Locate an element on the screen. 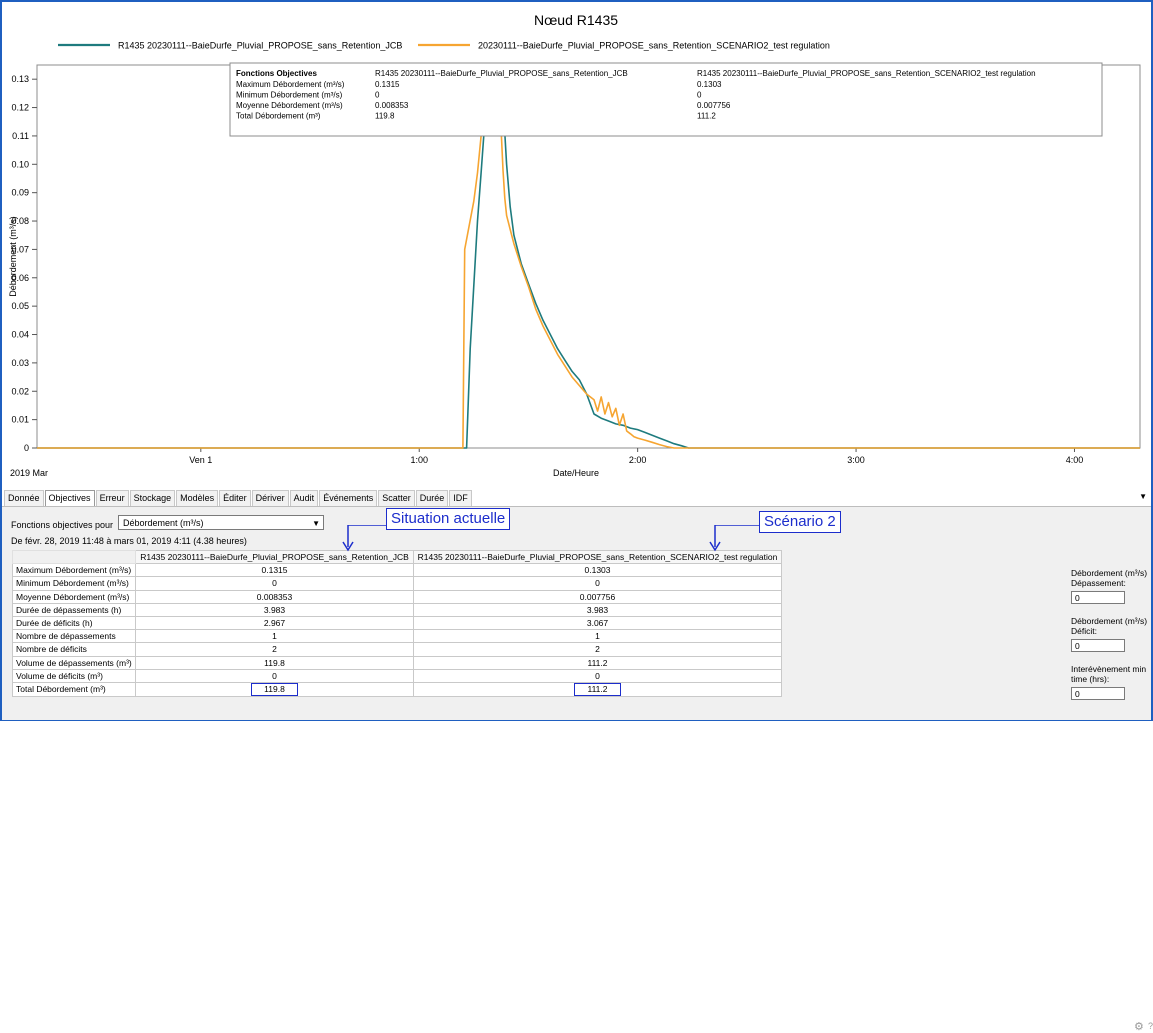 The width and height of the screenshot is (1153, 1033). stats-box-value-current: 119.8 is located at coordinates (385, 116).